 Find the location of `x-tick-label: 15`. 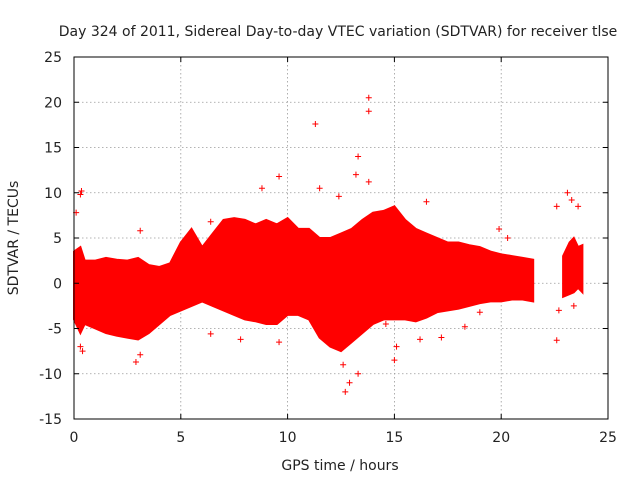

x-tick-label: 15 is located at coordinates (394, 438).